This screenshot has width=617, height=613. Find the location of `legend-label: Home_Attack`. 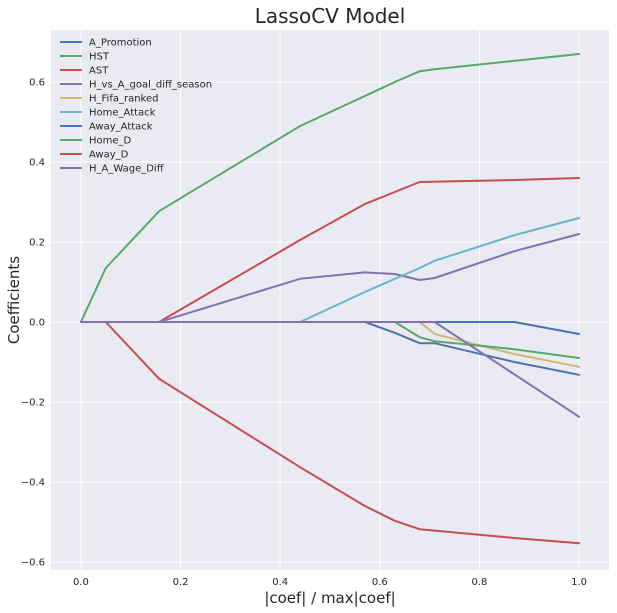

legend-label: Home_Attack is located at coordinates (122, 113).